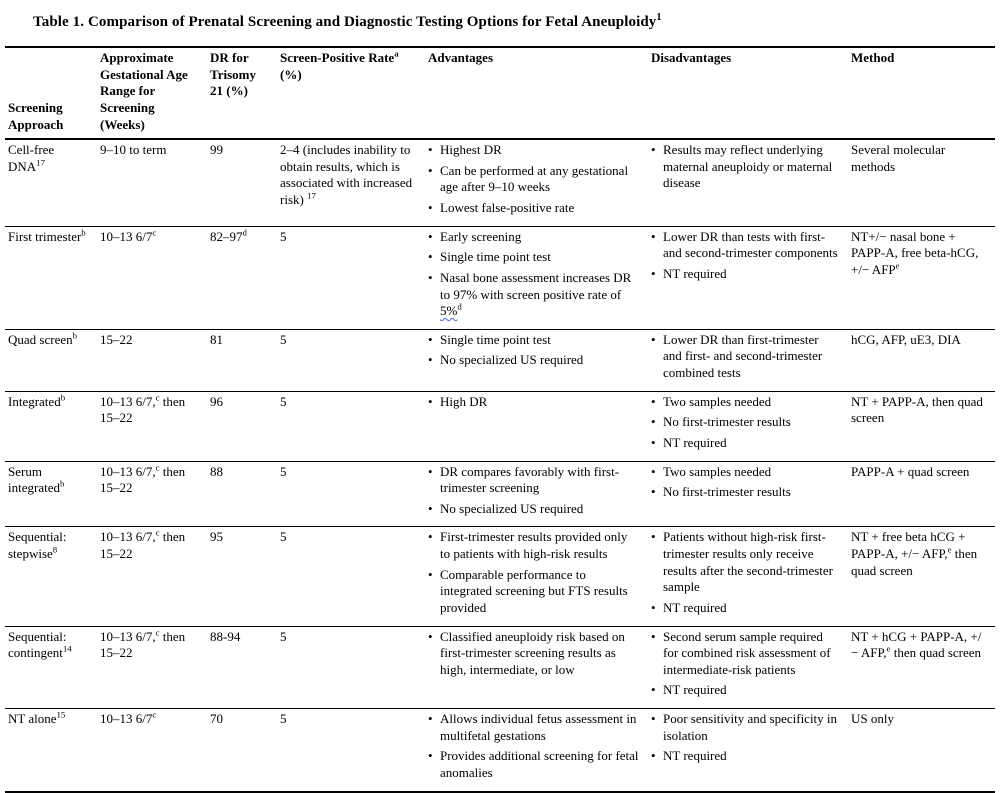 This screenshot has height=793, width=1000. Describe the element at coordinates (745, 690) in the screenshot. I see `bullet-item: • NT required` at that location.